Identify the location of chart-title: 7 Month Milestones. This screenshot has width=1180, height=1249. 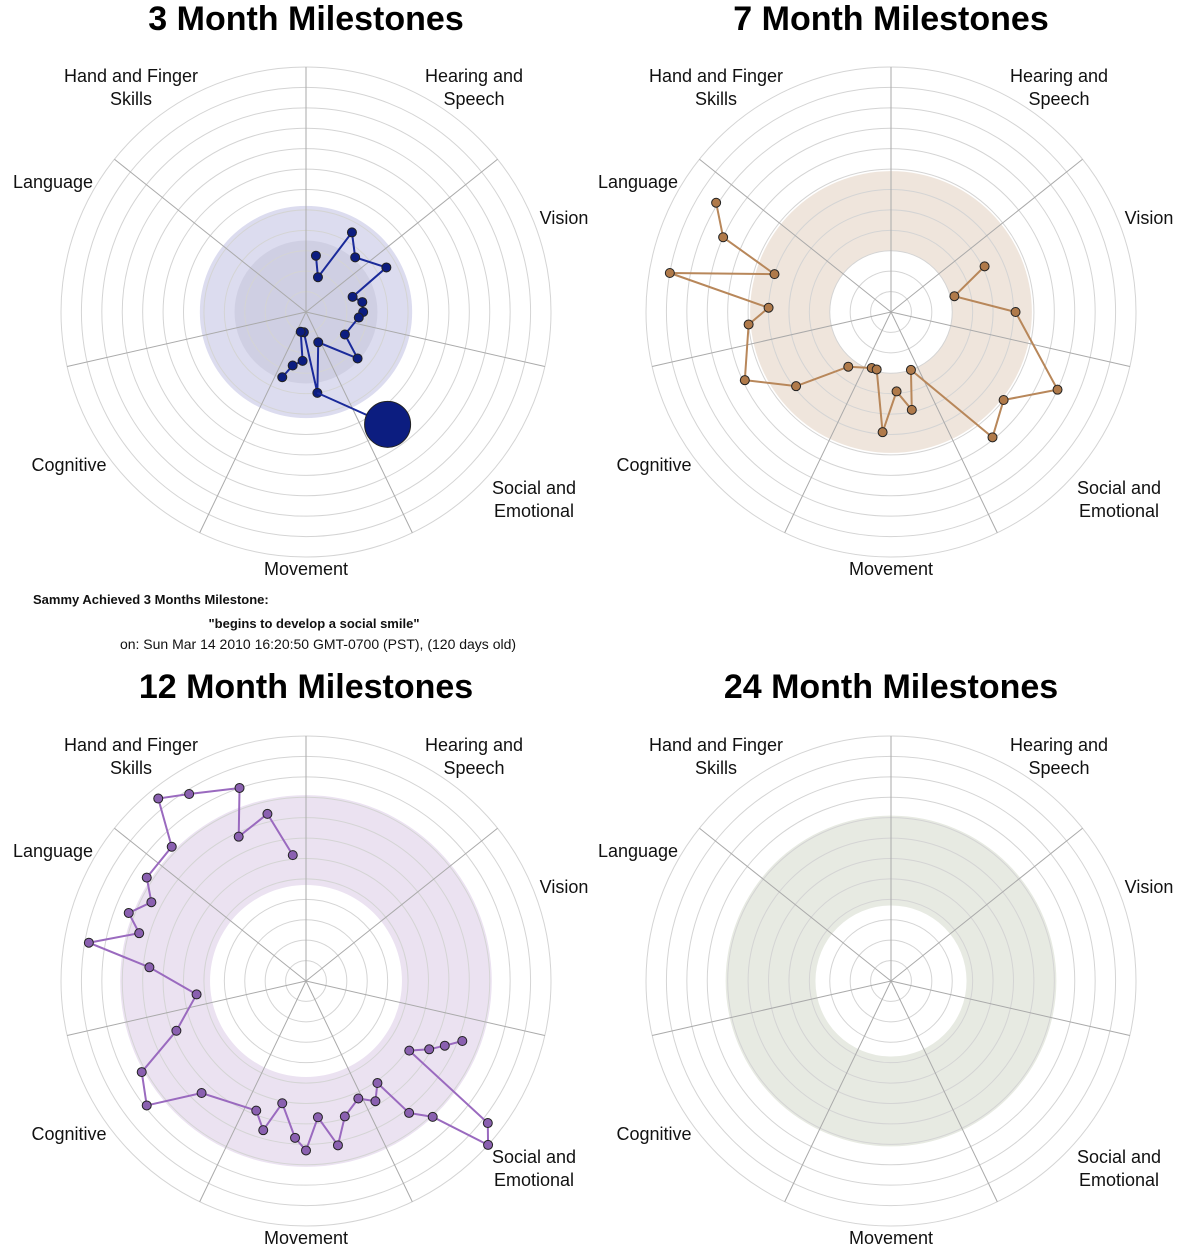
(891, 19).